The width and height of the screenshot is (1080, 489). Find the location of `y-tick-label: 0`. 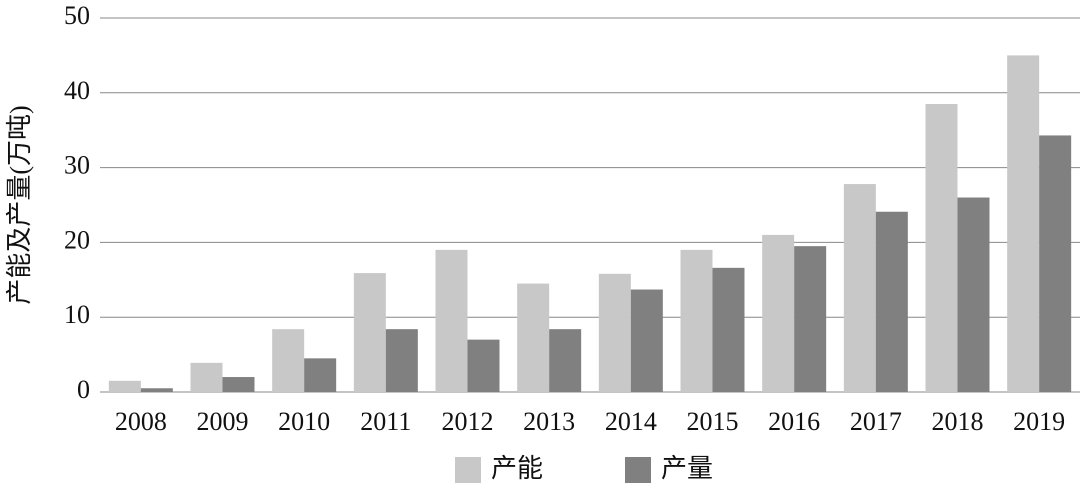

y-tick-label: 0 is located at coordinates (83, 389).